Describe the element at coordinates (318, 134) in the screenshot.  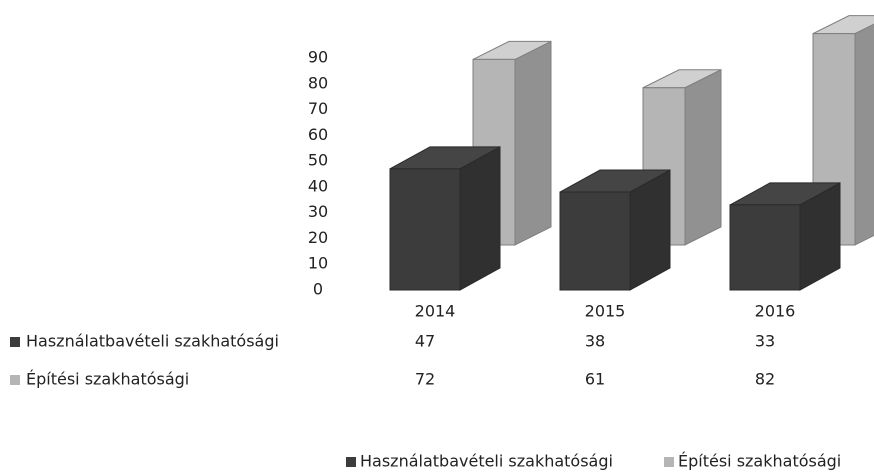
I see `y-tick-label: 60` at that location.